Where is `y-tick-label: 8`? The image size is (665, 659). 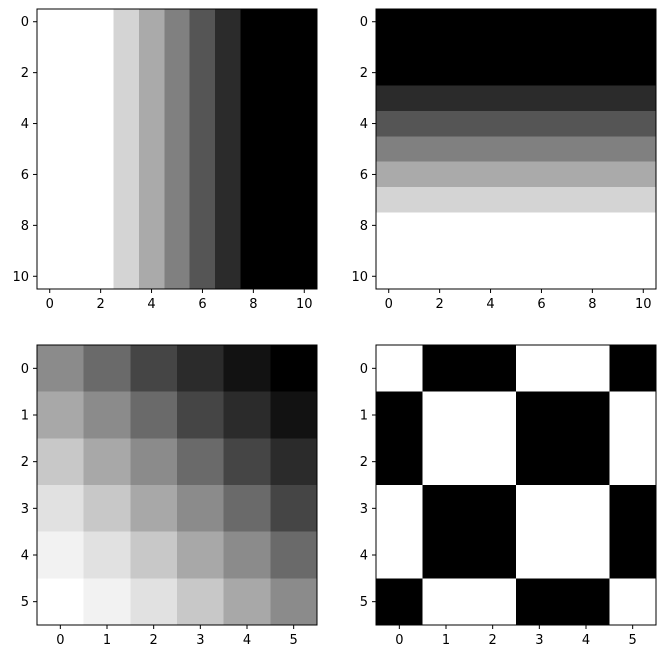
y-tick-label: 8 is located at coordinates (25, 226).